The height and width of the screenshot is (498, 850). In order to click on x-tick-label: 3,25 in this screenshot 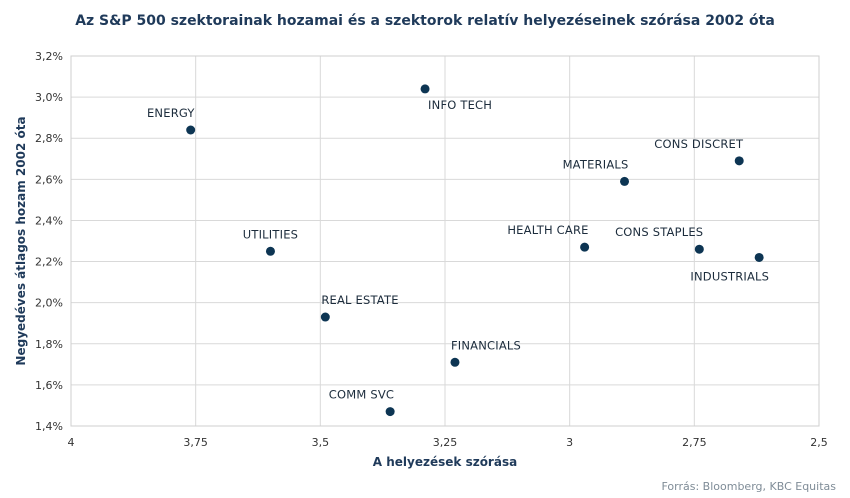, I will do `click(445, 442)`.